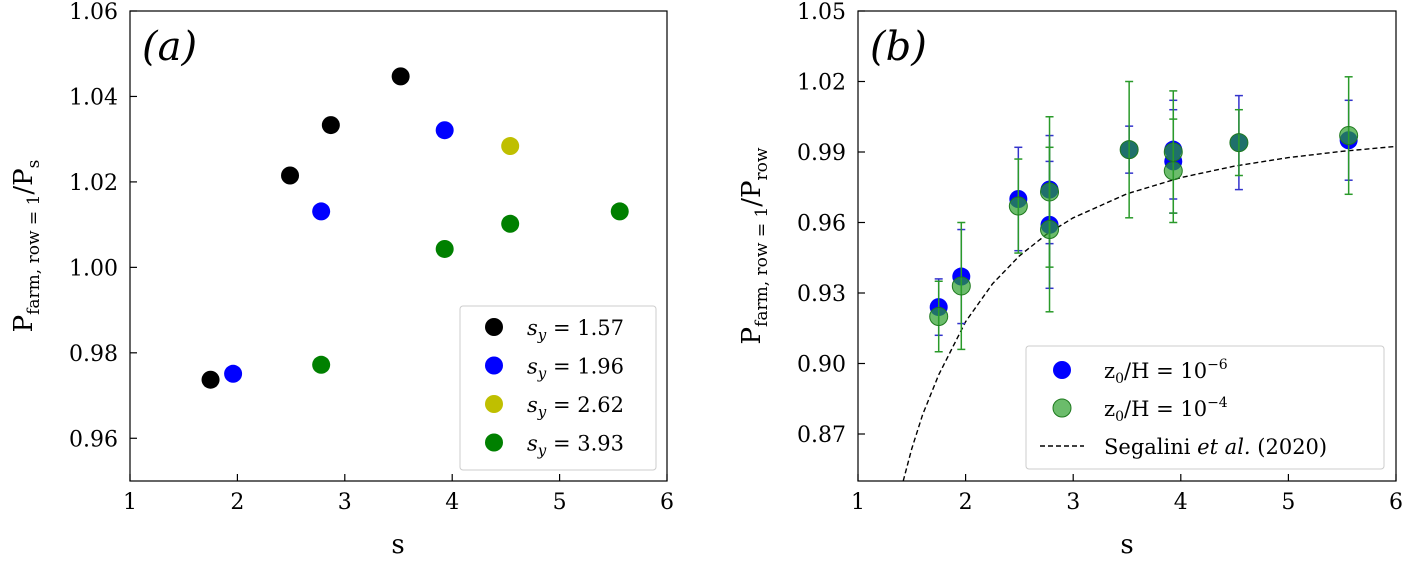 The image size is (1408, 563). What do you see at coordinates (93, 97) in the screenshot?
I see `y-tick-label: 1.04` at bounding box center [93, 97].